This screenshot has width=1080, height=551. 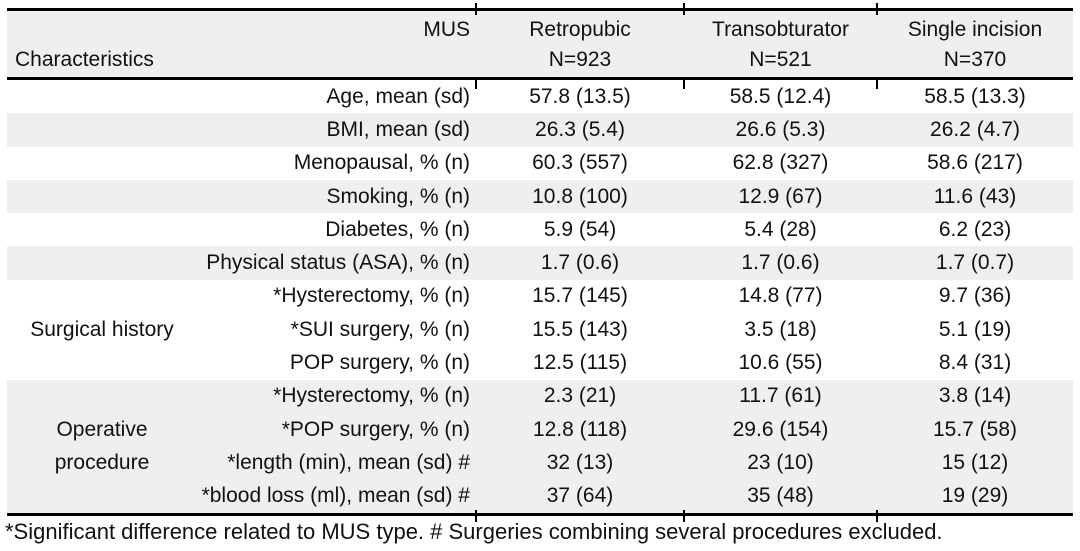 I want to click on table-cell: 6.2 (23), so click(x=975, y=229).